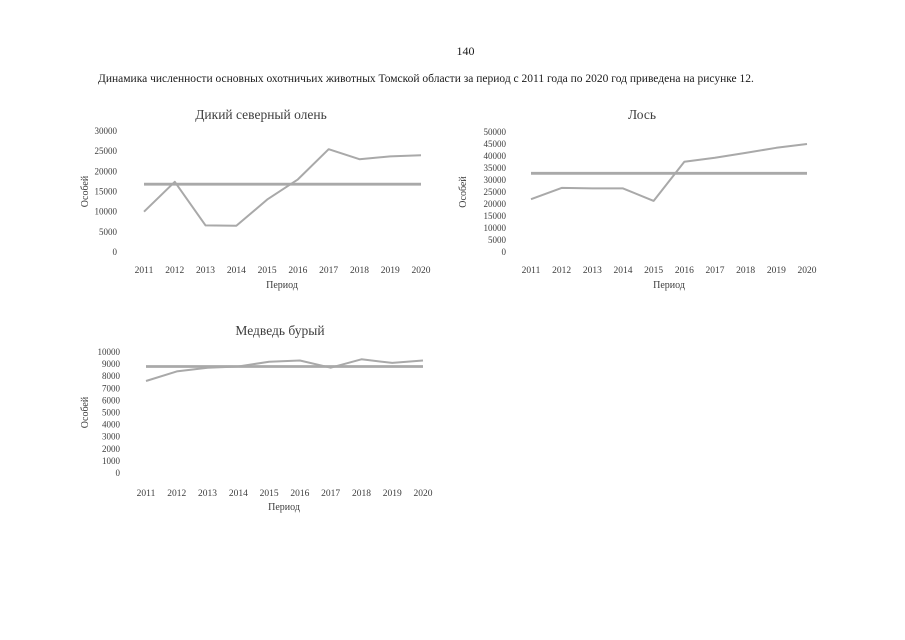 The image size is (905, 640). I want to click on y-tick-label: 50000, so click(495, 132).